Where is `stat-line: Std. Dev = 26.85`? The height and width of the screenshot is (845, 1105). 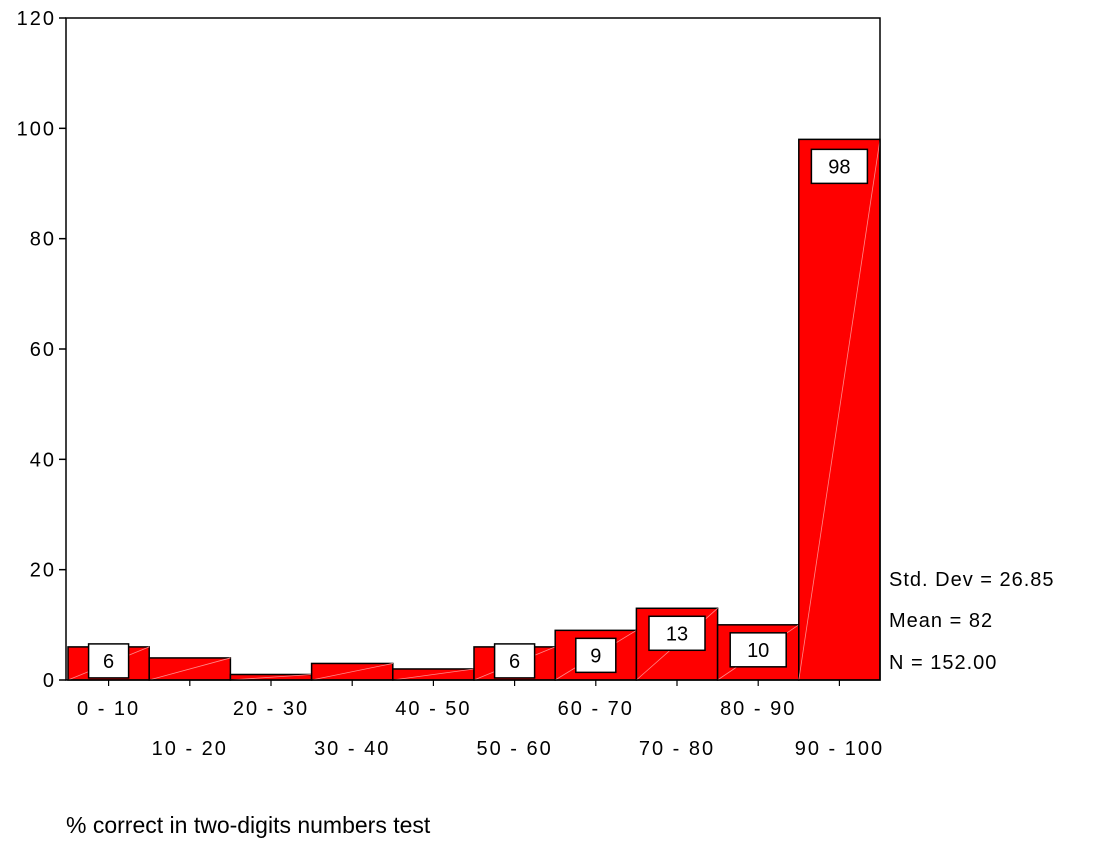 stat-line: Std. Dev = 26.85 is located at coordinates (972, 580).